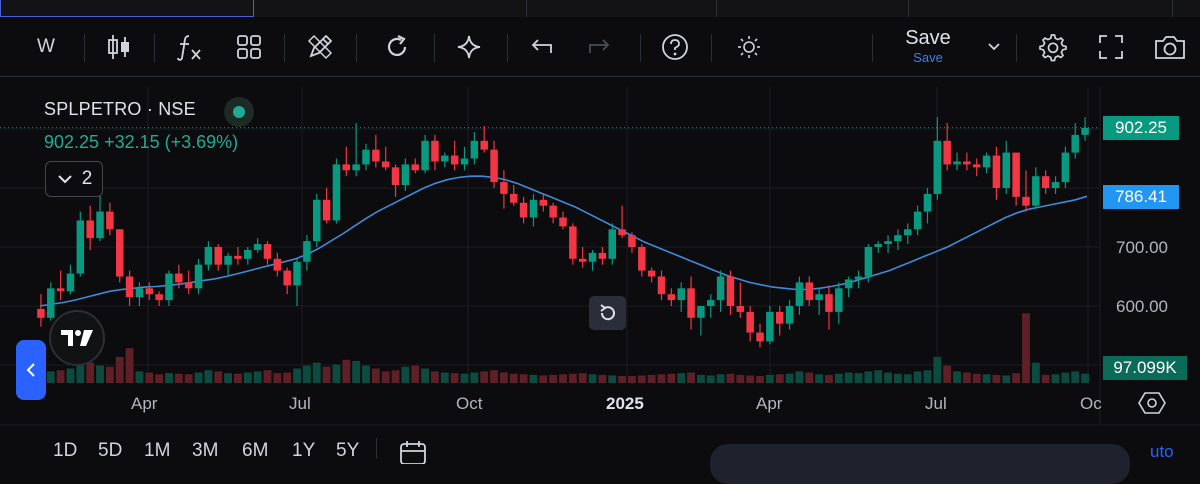 The height and width of the screenshot is (484, 1200). I want to click on snapshot-button, so click(1170, 47).